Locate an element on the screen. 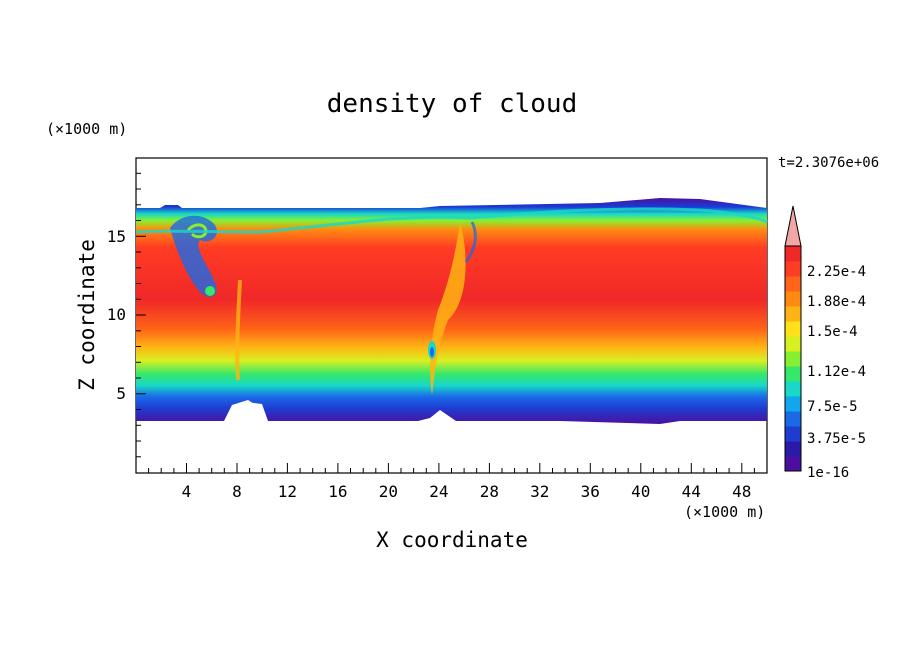 The width and height of the screenshot is (904, 654). x-tick-labels: 4 8 12 16 20 24 28 32 36 40 44 48 is located at coordinates (467, 491).